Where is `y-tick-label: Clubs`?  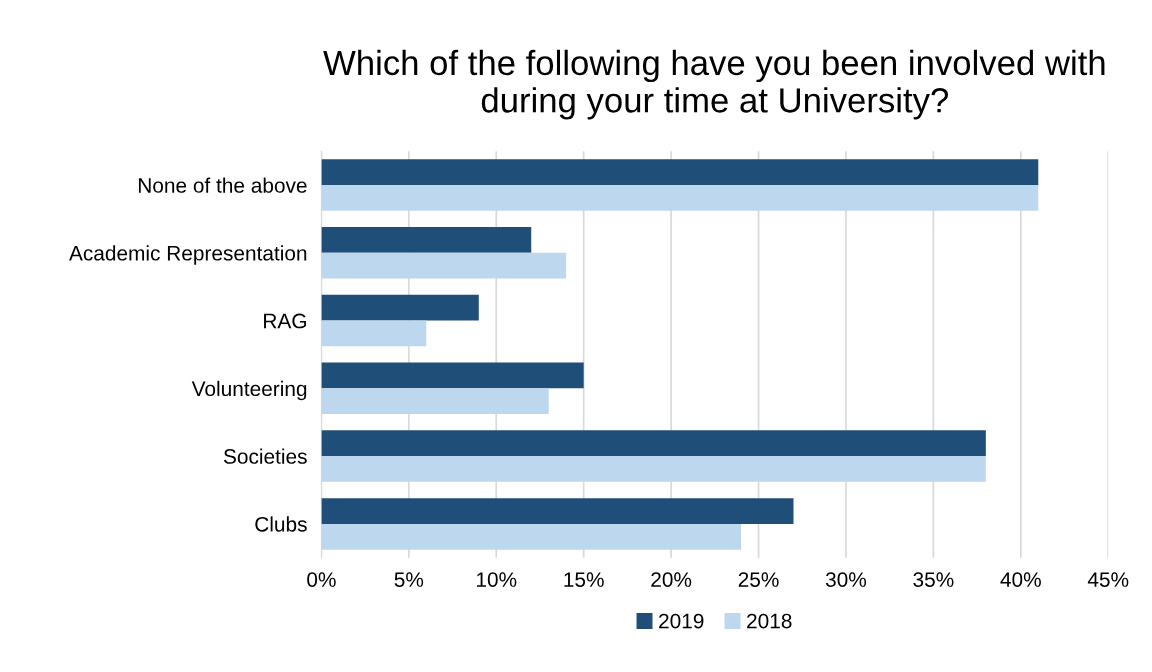
y-tick-label: Clubs is located at coordinates (281, 524).